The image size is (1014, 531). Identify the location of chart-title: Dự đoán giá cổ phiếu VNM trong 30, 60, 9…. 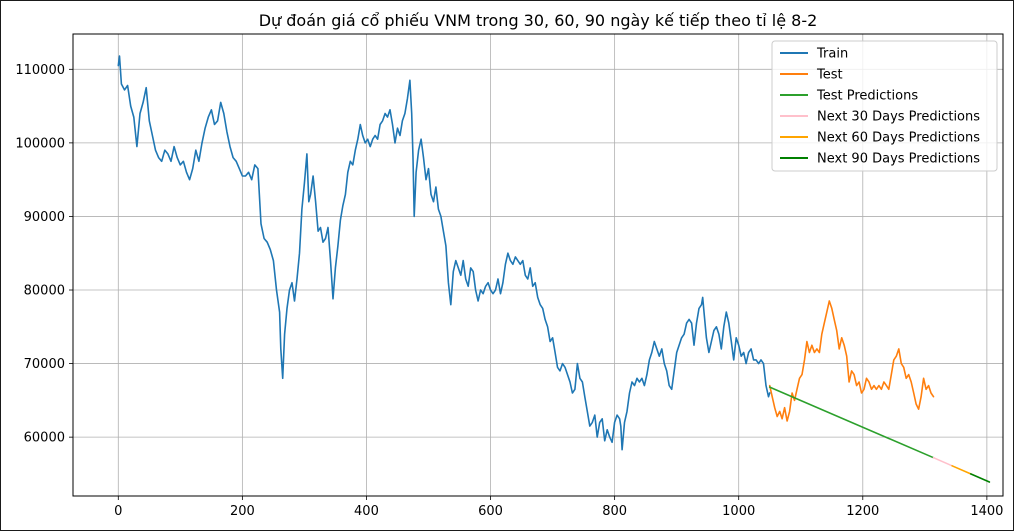
(538, 20).